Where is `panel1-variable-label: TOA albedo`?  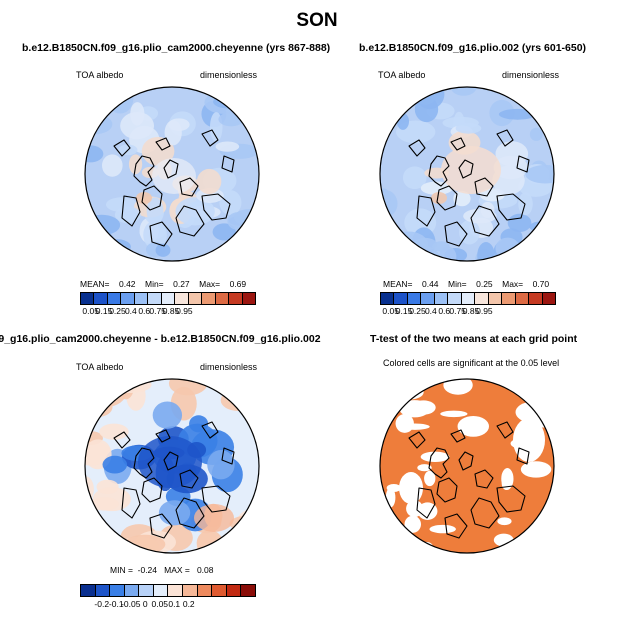 panel1-variable-label: TOA albedo is located at coordinates (100, 75).